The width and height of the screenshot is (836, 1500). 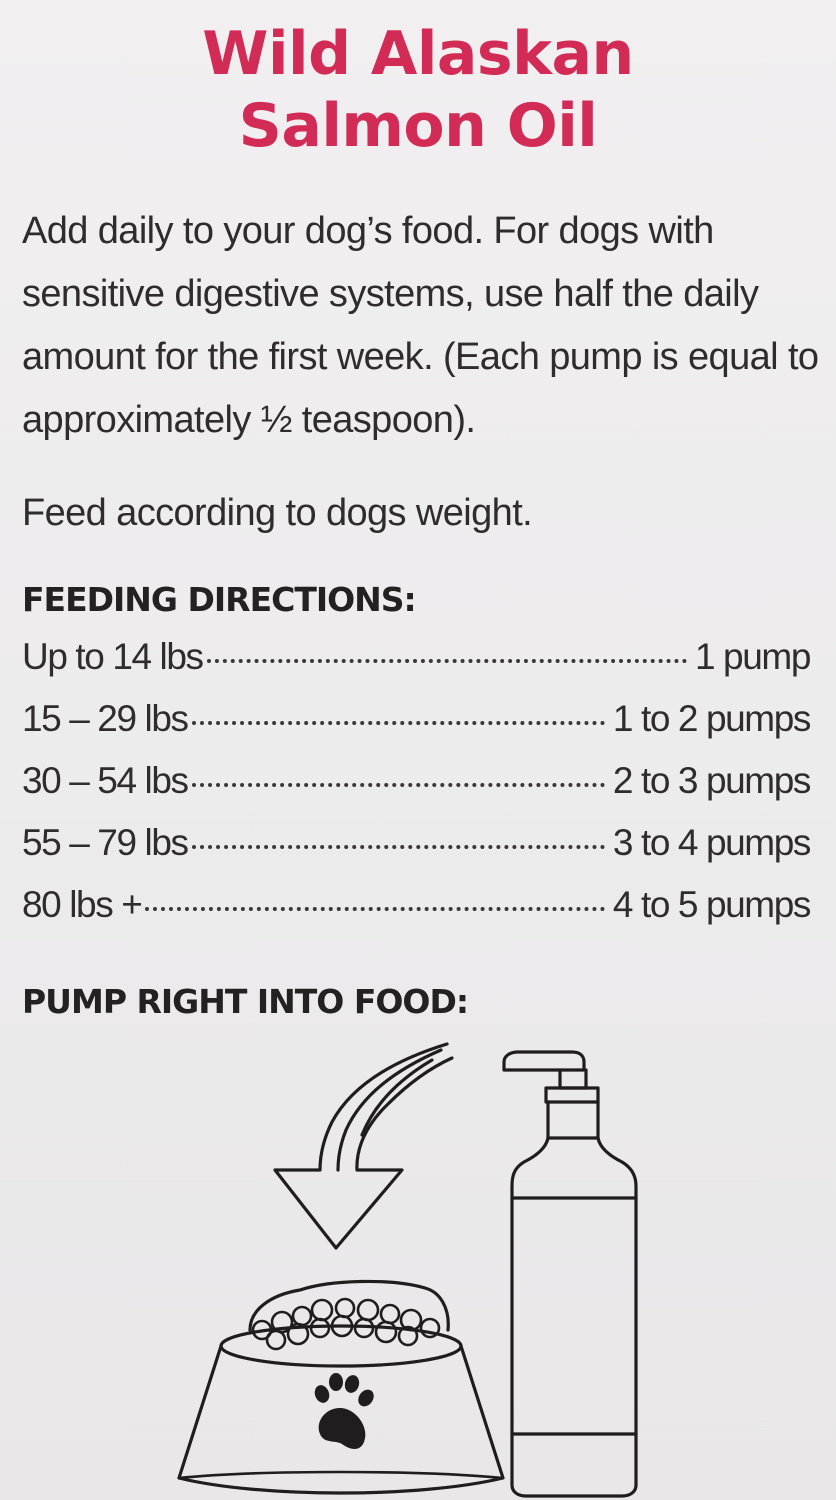 I want to click on intro-line-4: approximately ½ teaspoon)., so click(x=249, y=420).